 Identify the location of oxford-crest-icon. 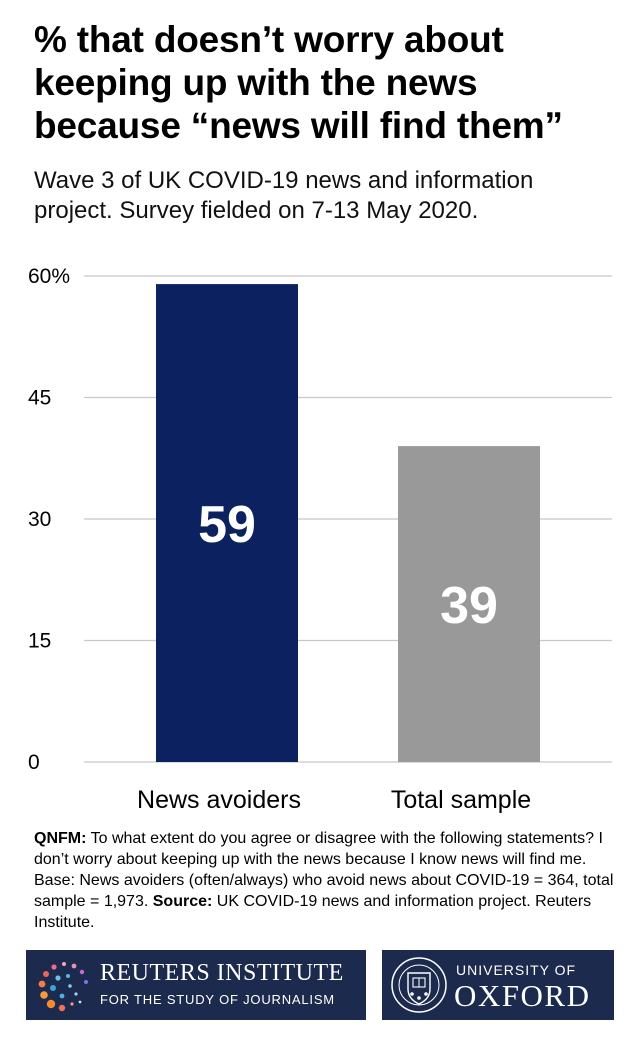
(419, 985).